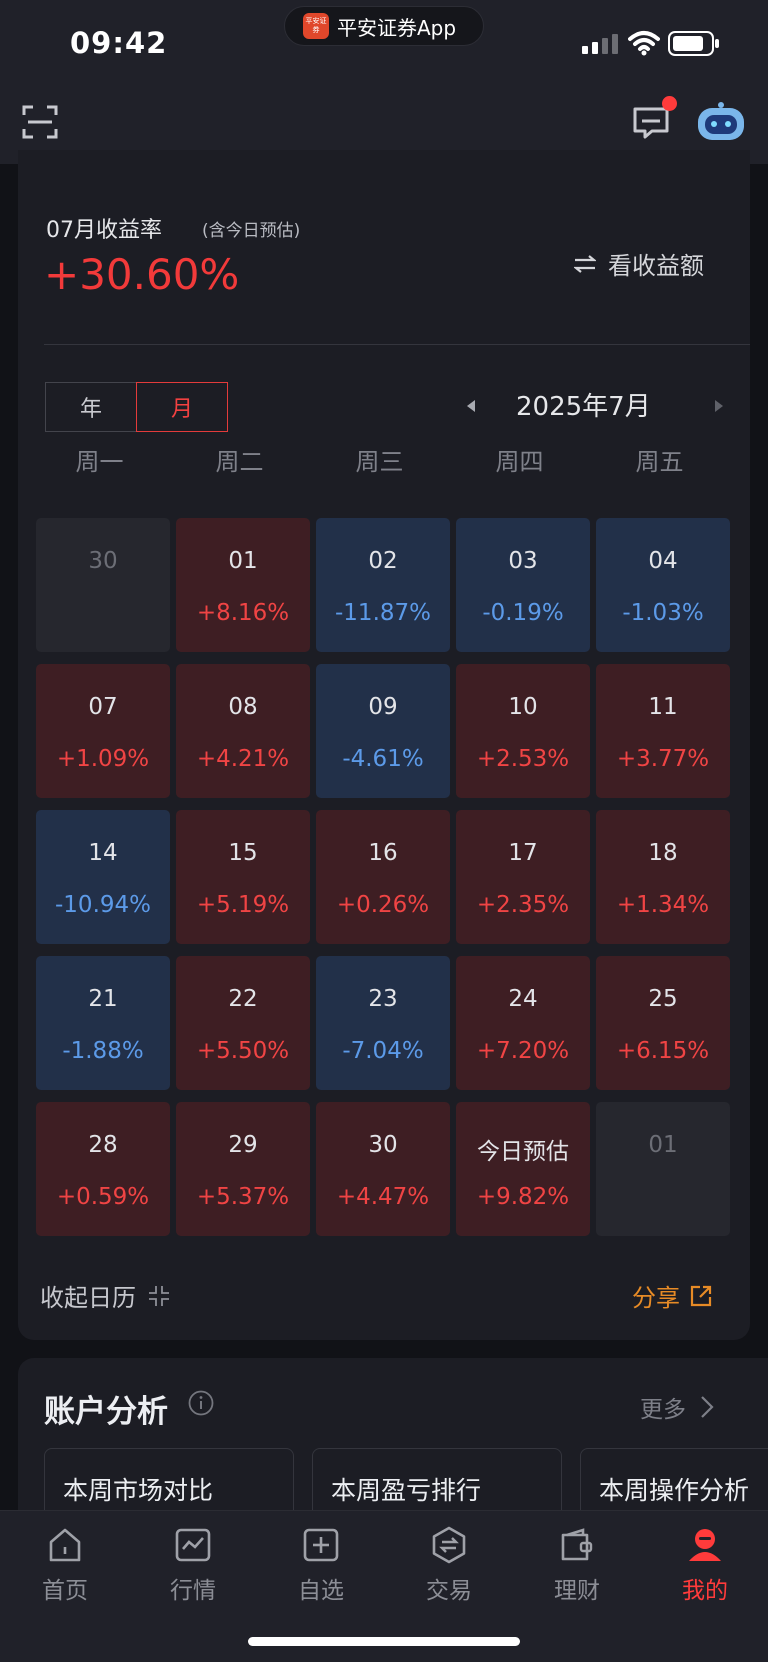  Describe the element at coordinates (471, 406) in the screenshot. I see `prev-month-icon` at that location.